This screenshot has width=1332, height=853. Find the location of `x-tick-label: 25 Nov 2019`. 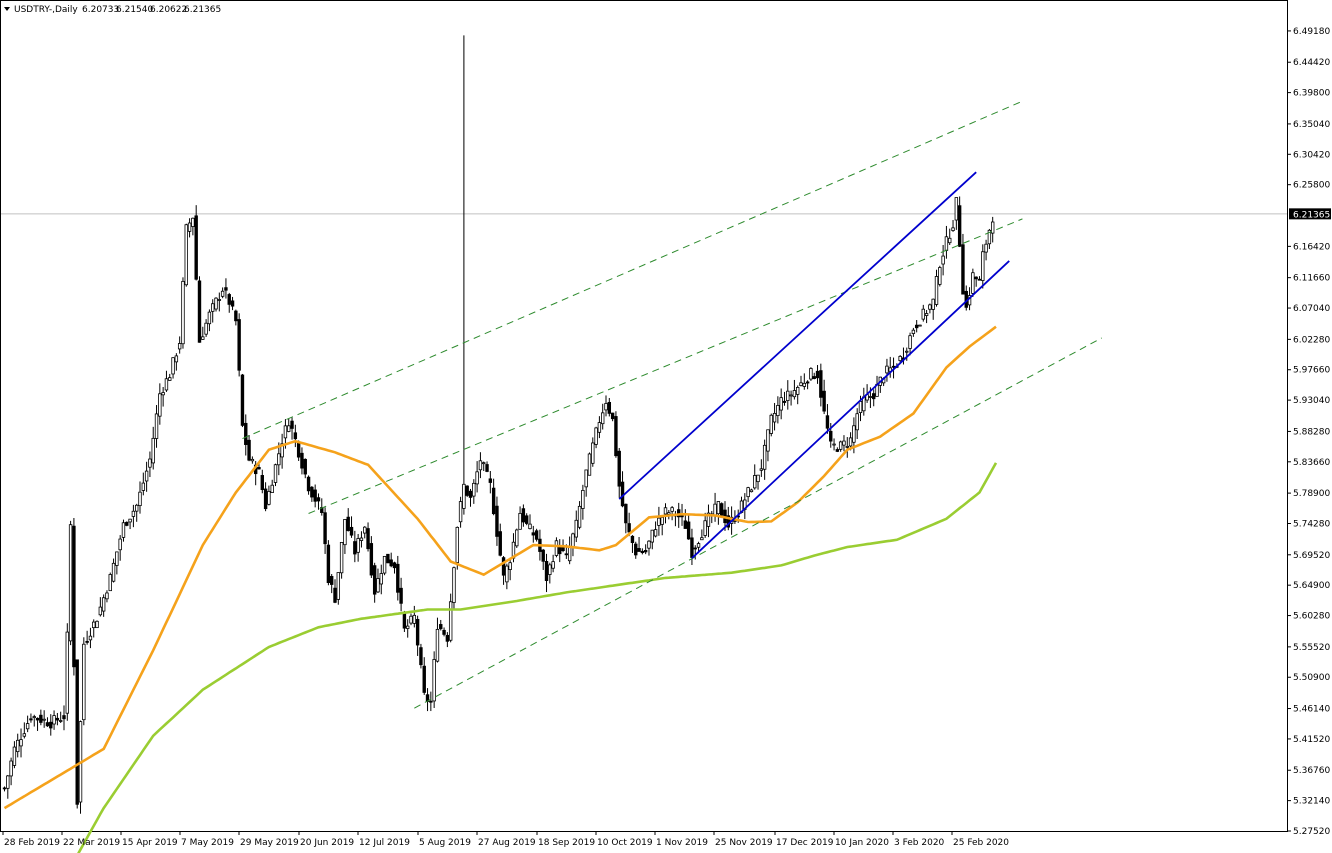

x-tick-label: 25 Nov 2019 is located at coordinates (744, 843).